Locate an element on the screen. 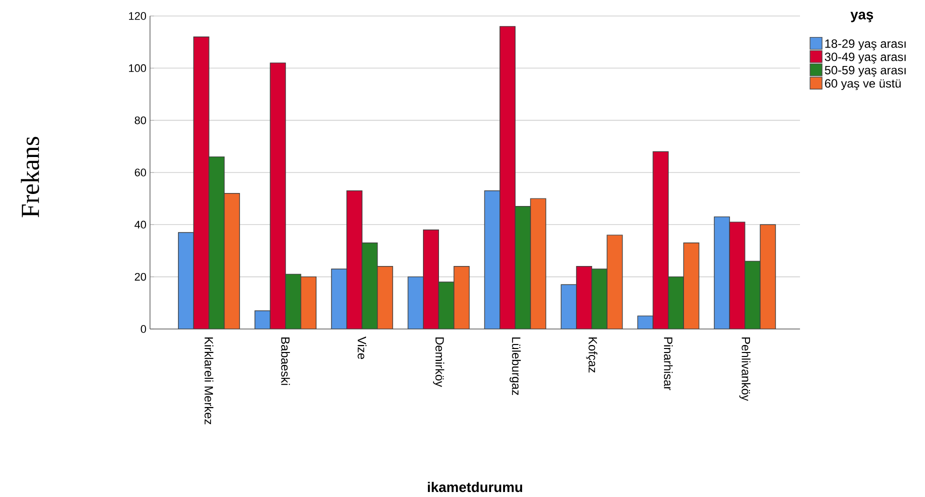 This screenshot has height=497, width=925. y-axis-title: Frekans is located at coordinates (30, 177).